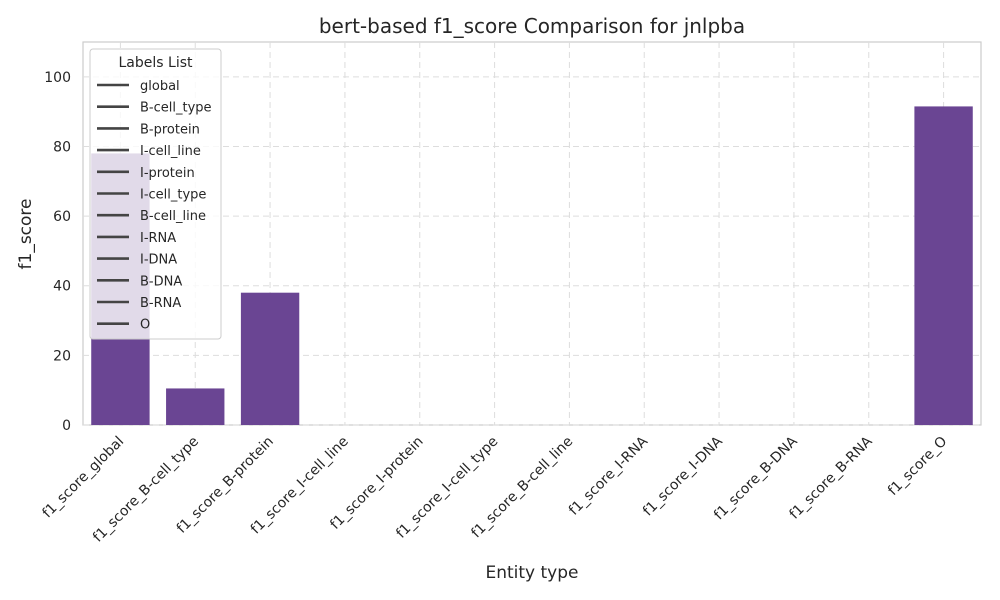 This screenshot has height=600, width=1000. Describe the element at coordinates (145, 325) in the screenshot. I see `legend-entry-label: O` at that location.